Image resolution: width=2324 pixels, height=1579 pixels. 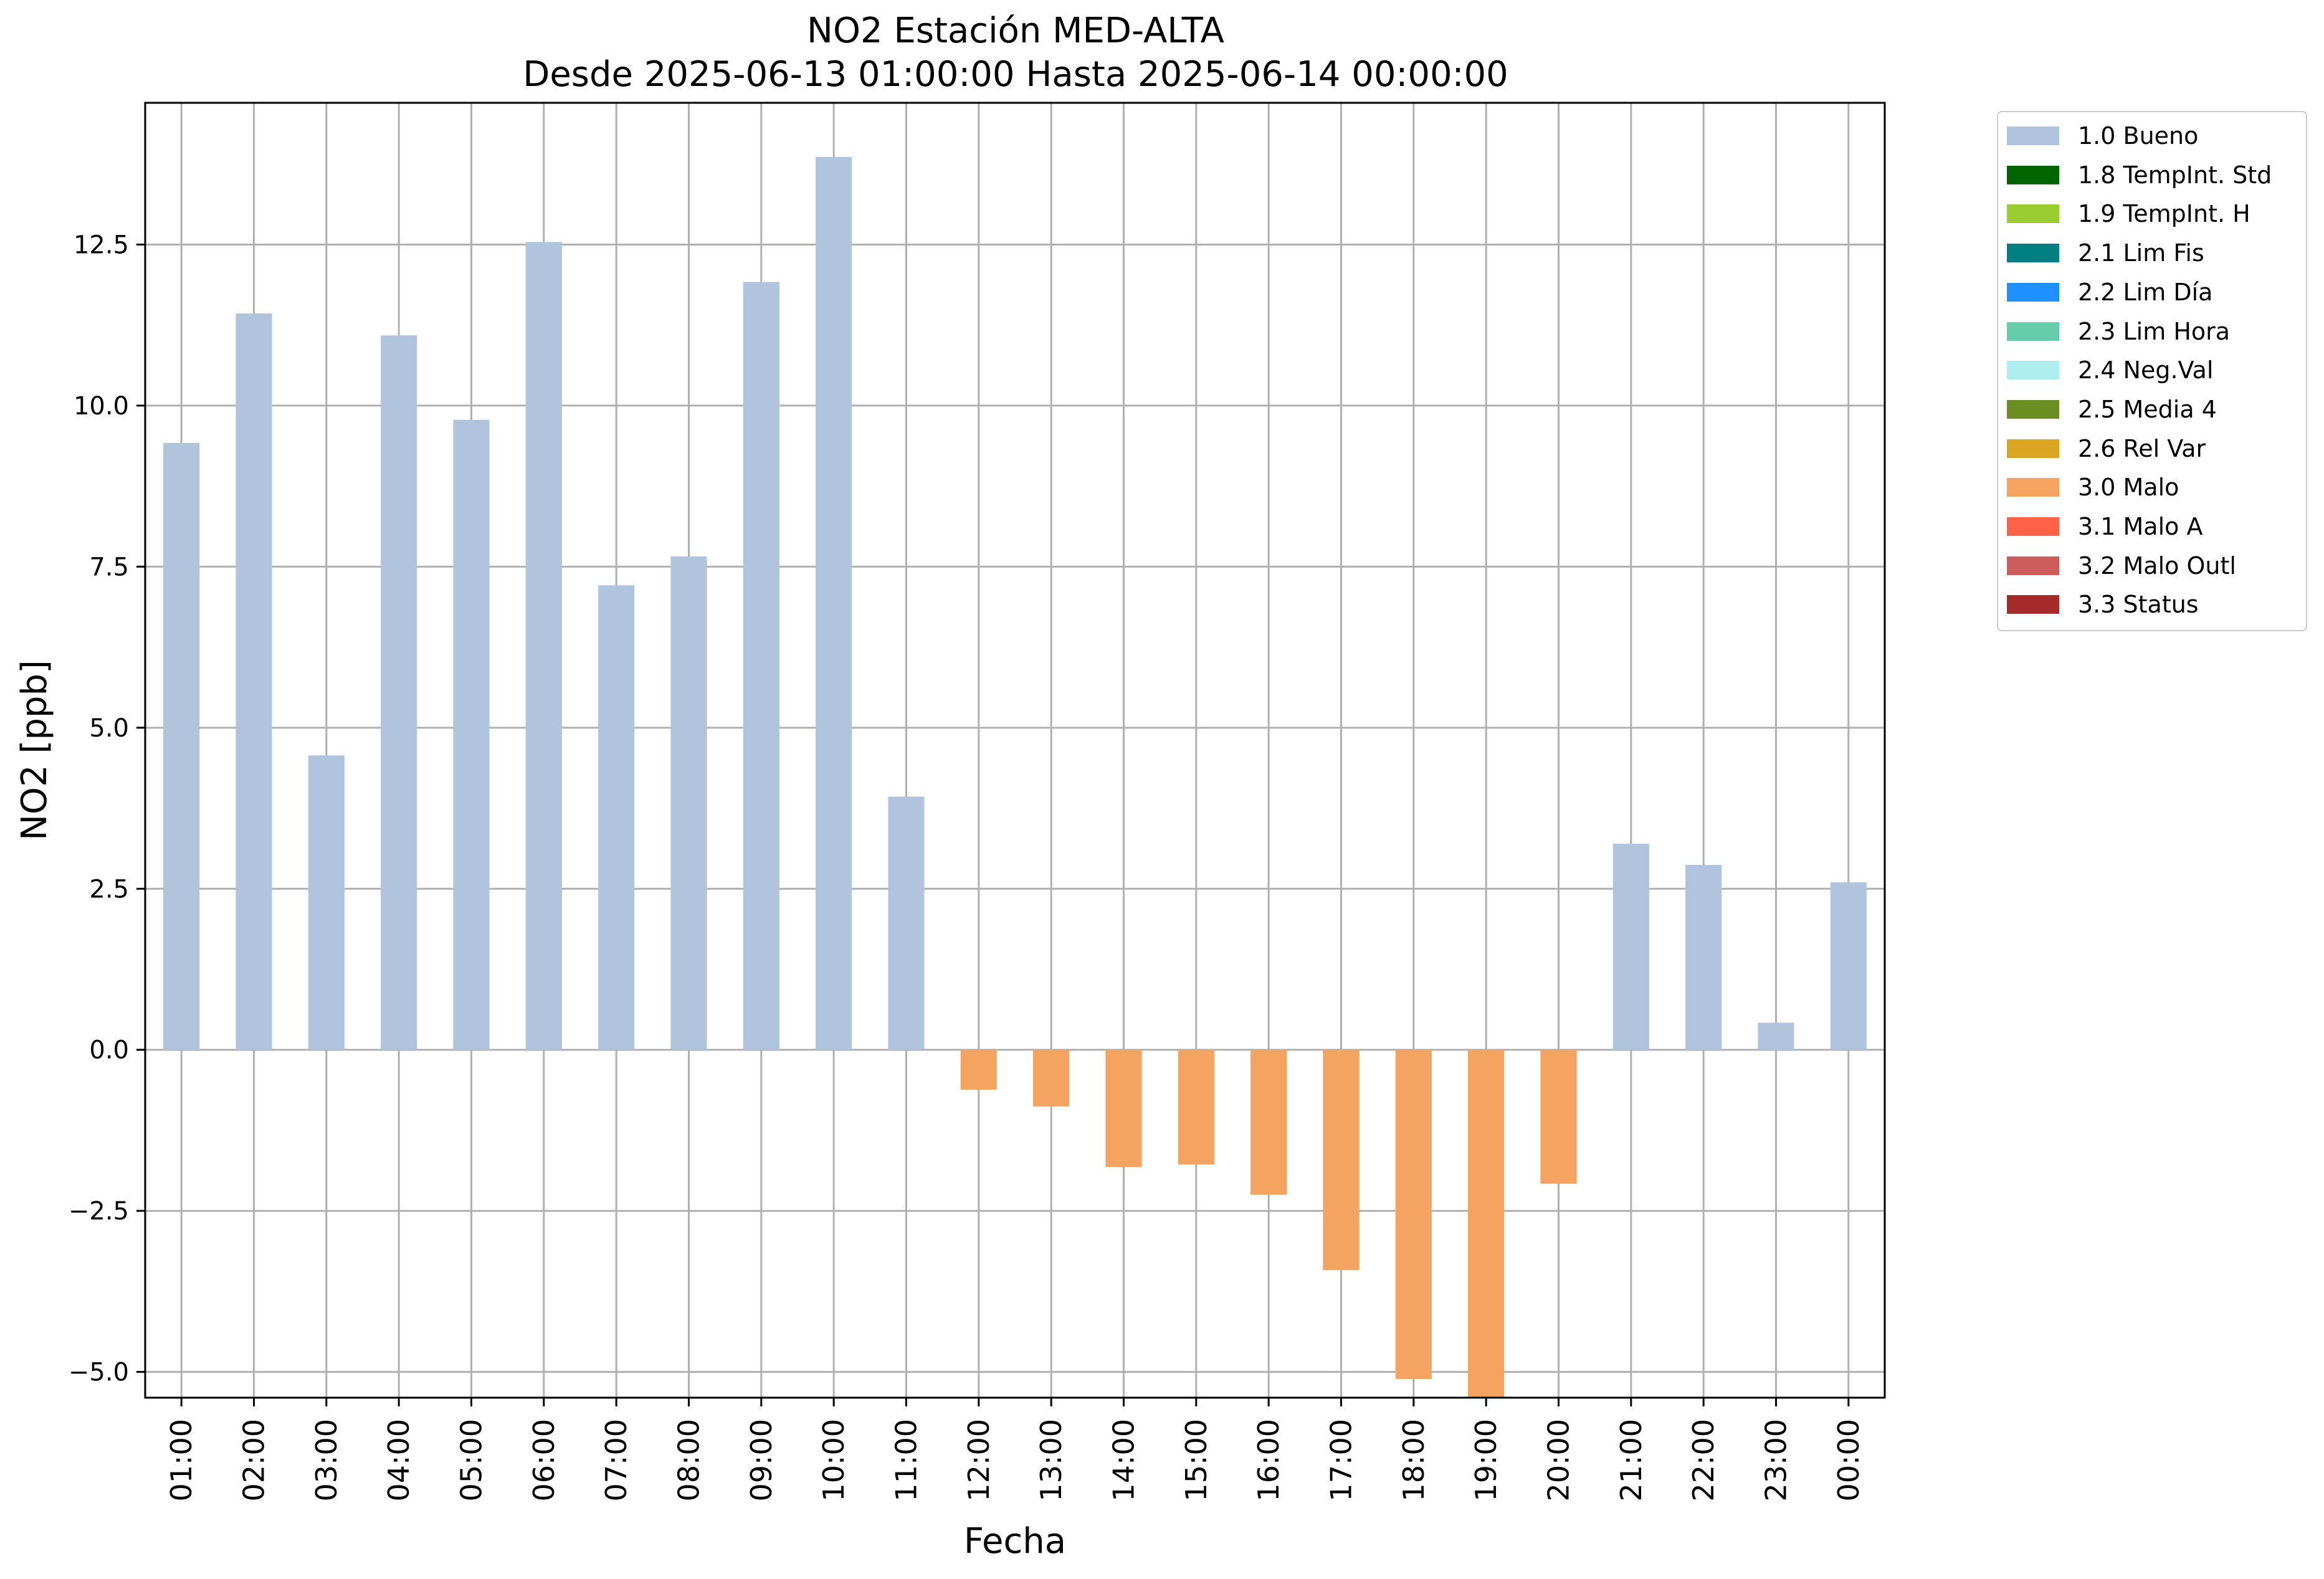 I want to click on y-tick-label: 7.5, so click(x=109, y=567).